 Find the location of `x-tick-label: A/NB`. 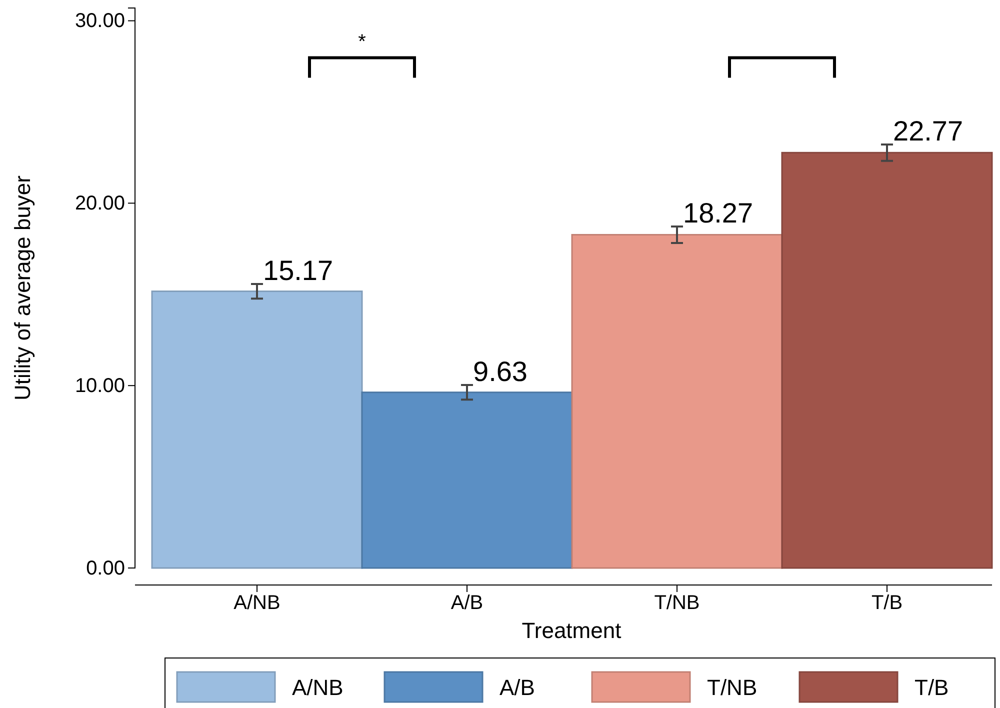

x-tick-label: A/NB is located at coordinates (257, 603).